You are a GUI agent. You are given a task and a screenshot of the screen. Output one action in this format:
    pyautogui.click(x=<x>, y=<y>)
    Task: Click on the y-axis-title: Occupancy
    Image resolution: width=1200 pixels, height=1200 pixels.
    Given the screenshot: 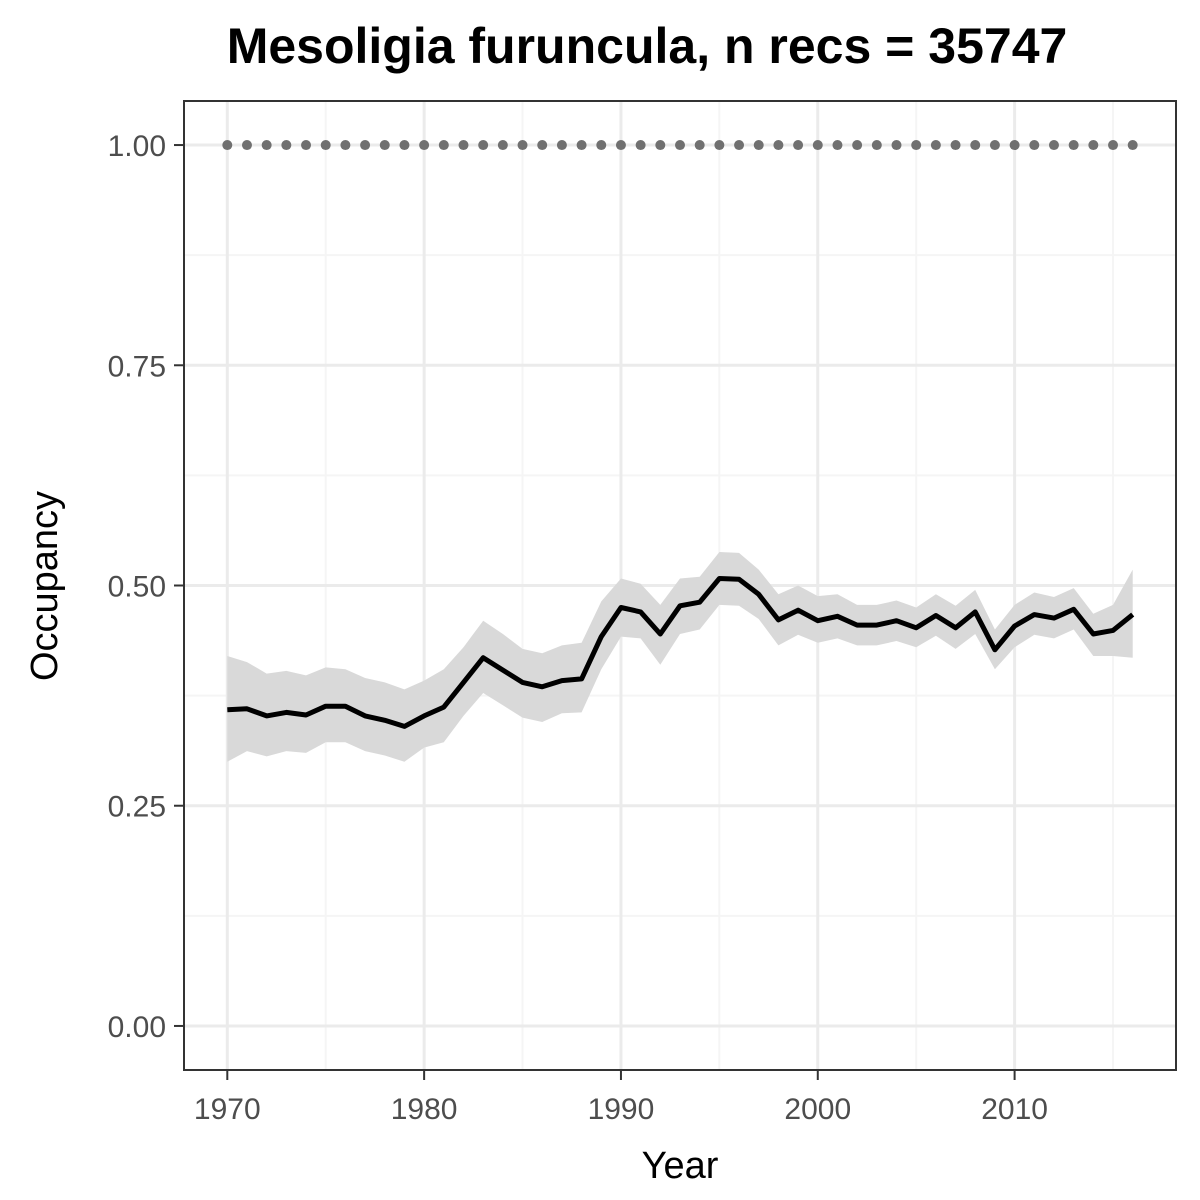 What is the action you would take?
    pyautogui.click(x=45, y=586)
    